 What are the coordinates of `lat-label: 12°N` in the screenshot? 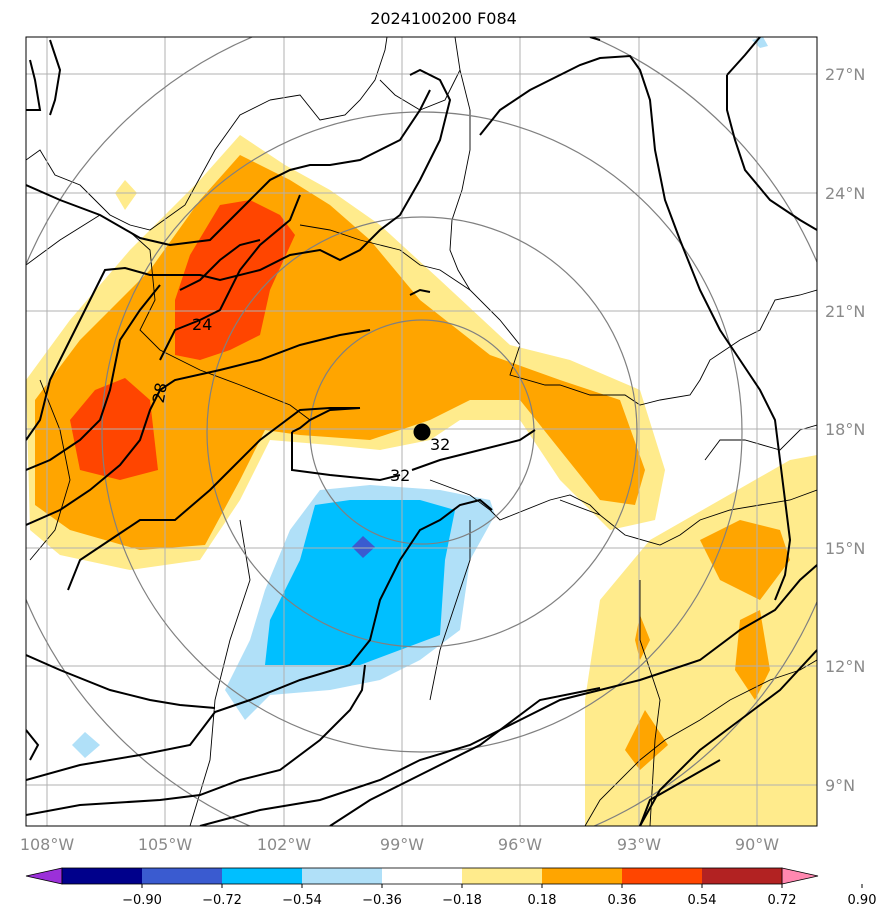 It's located at (845, 666).